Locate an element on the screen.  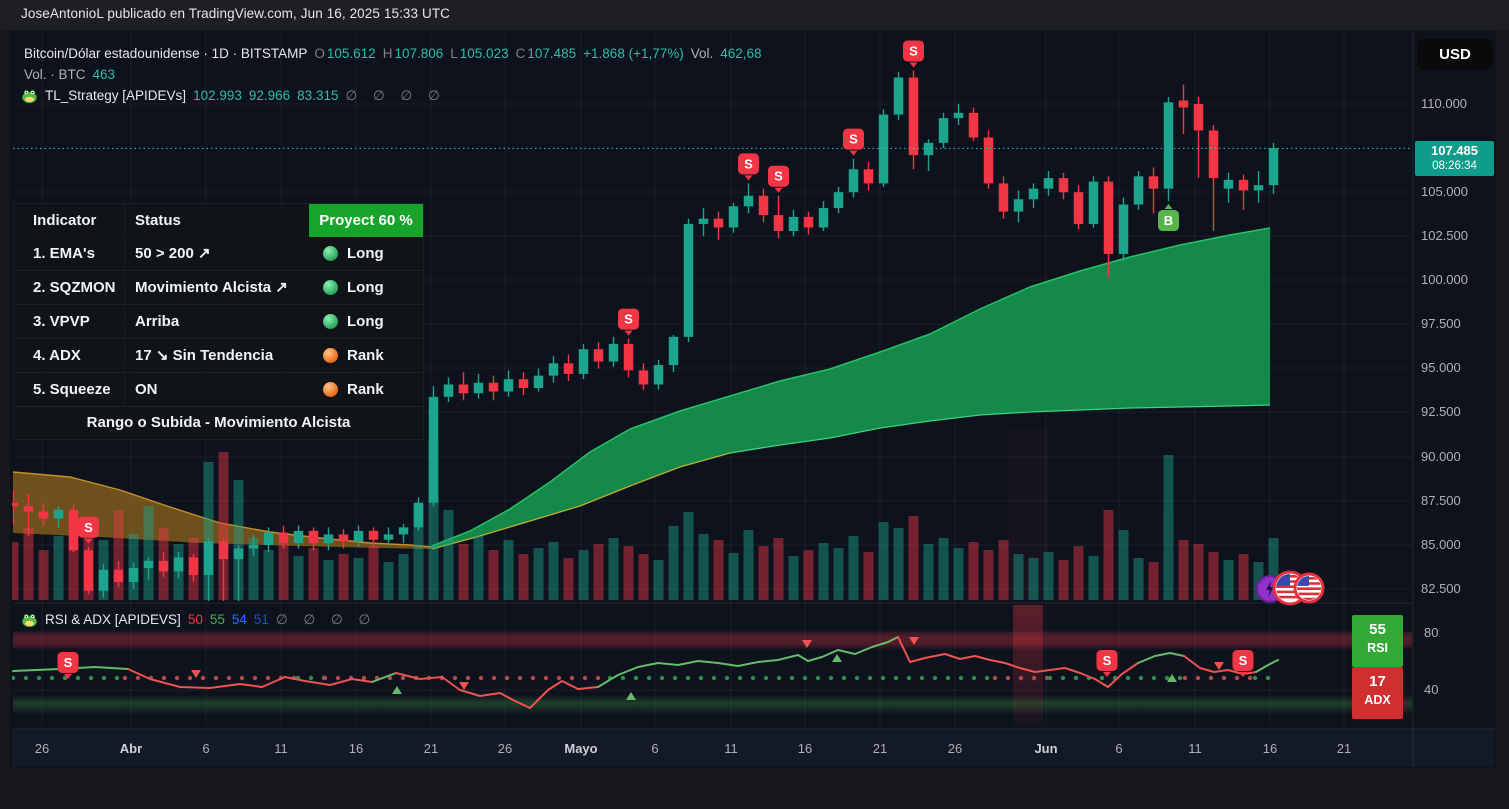
bullish-triangle-icon is located at coordinates (631, 696).